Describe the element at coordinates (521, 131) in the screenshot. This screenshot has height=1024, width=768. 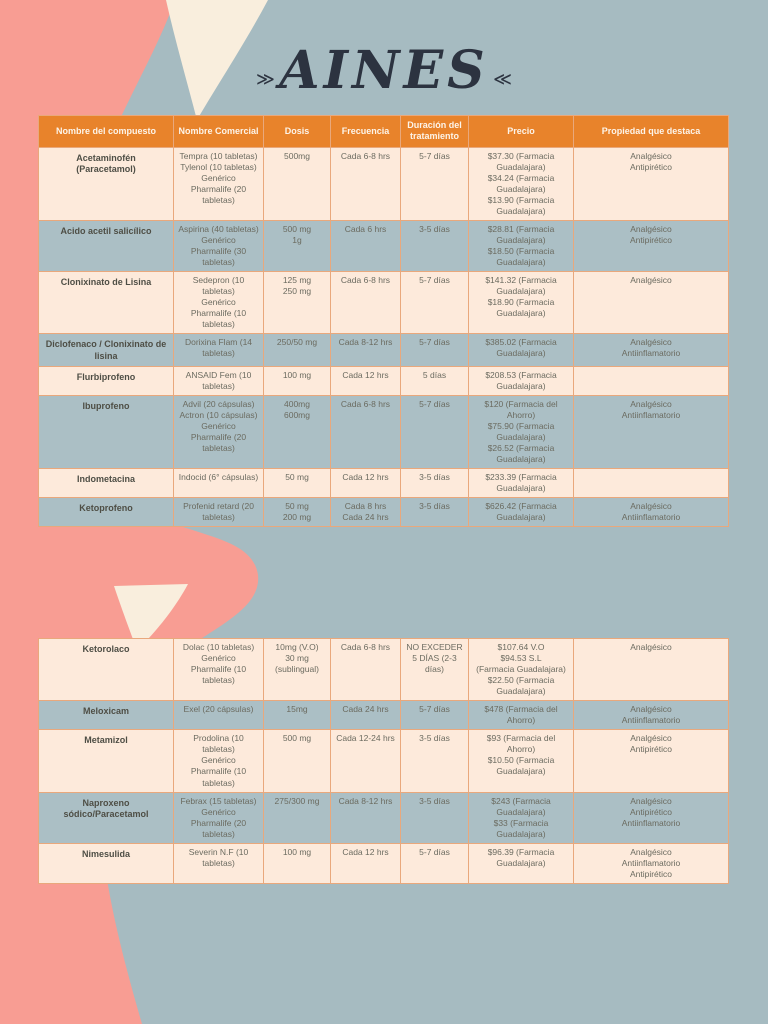
I see `column-header: Precio` at that location.